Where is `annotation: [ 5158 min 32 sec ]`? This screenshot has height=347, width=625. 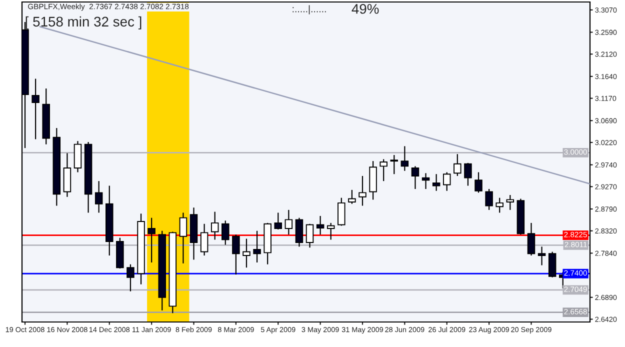
annotation: [ 5158 min 32 sec ] is located at coordinates (84, 23).